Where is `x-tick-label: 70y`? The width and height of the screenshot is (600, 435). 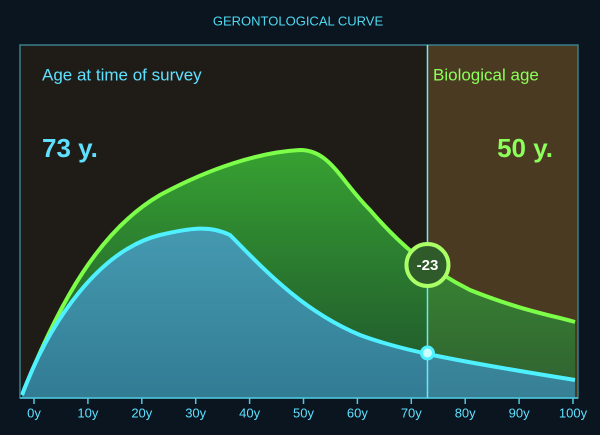 x-tick-label: 70y is located at coordinates (411, 412).